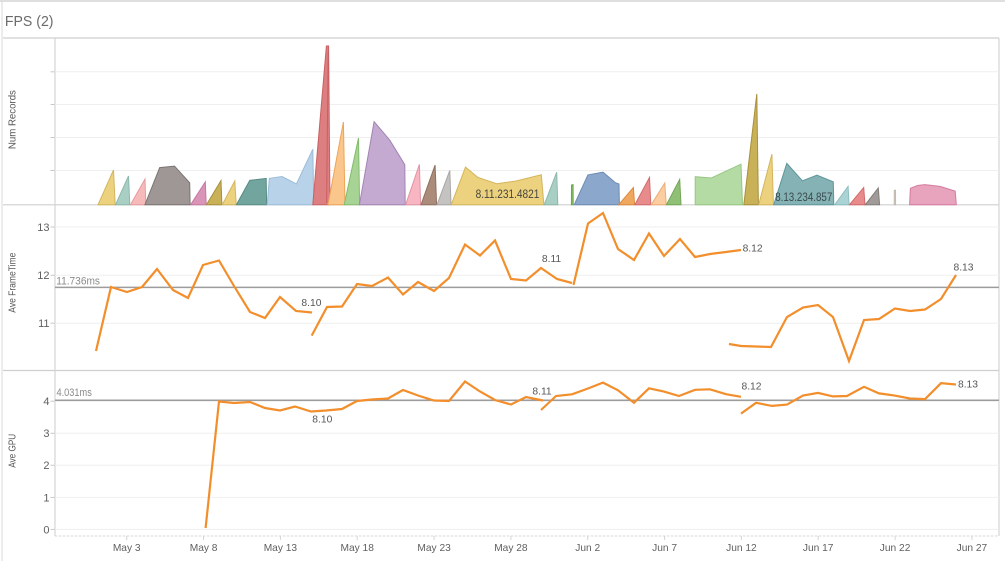  I want to click on svg-text: 4, so click(46, 402).